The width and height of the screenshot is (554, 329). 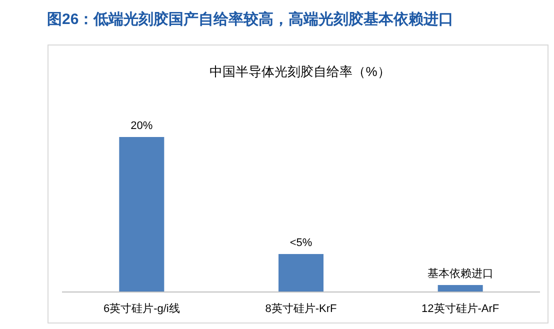 I want to click on data-label: <5%, so click(x=301, y=243).